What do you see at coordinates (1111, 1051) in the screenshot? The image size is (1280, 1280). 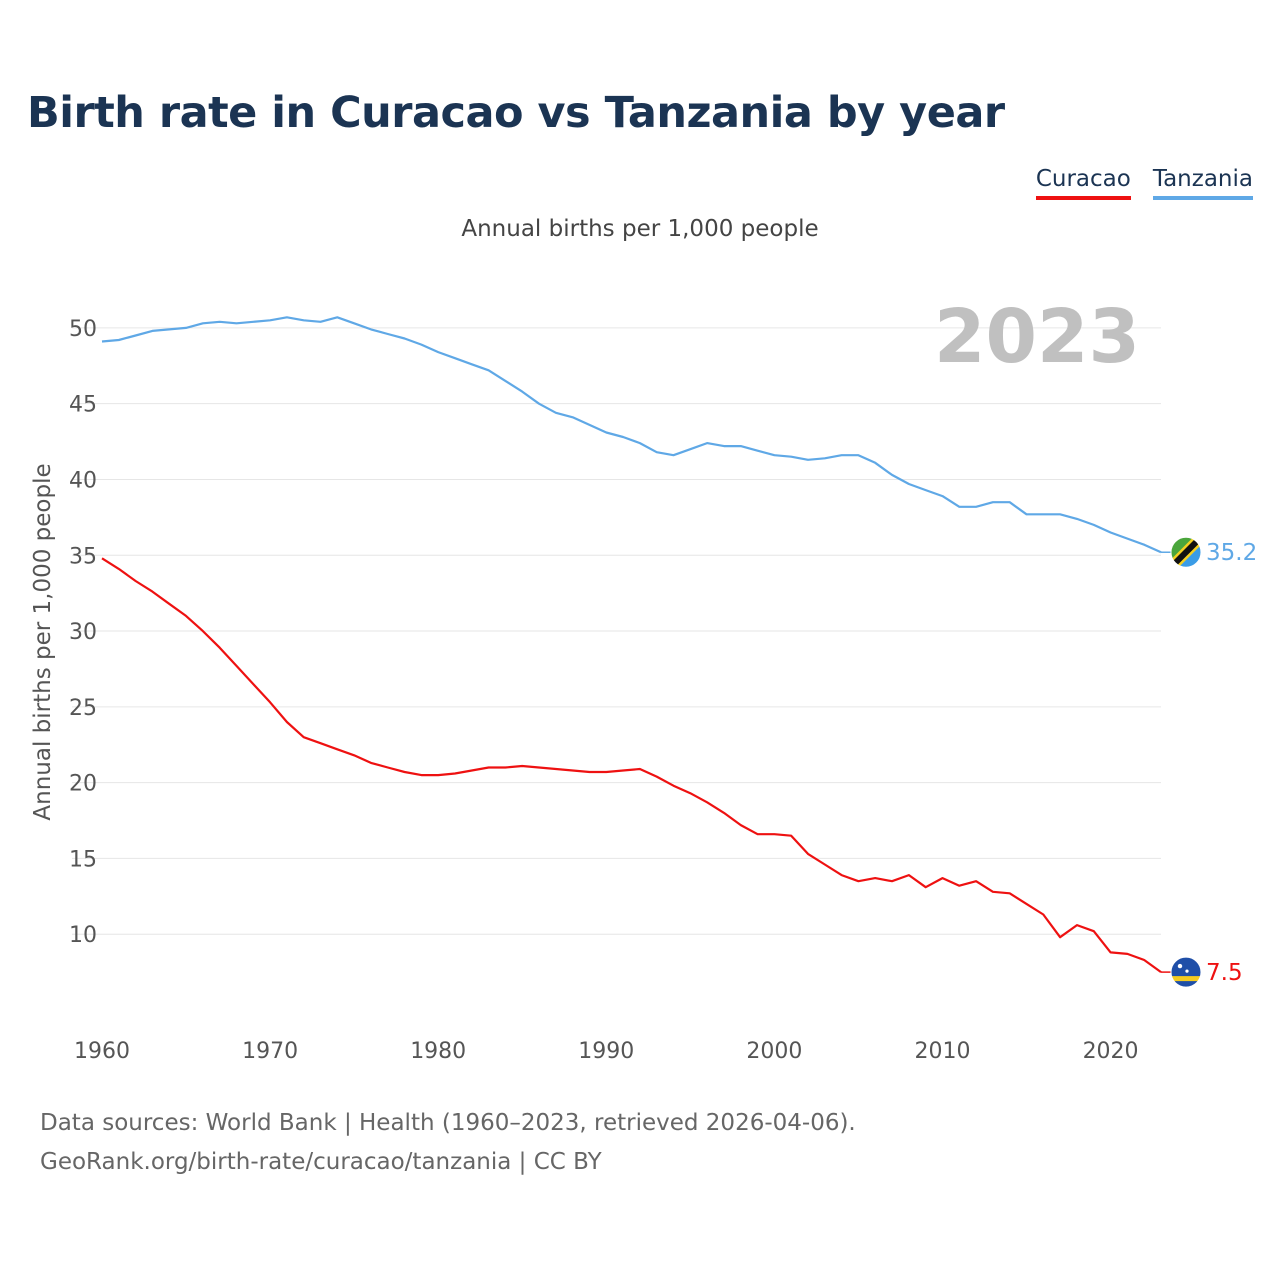 I see `x-tick-label: 2020` at bounding box center [1111, 1051].